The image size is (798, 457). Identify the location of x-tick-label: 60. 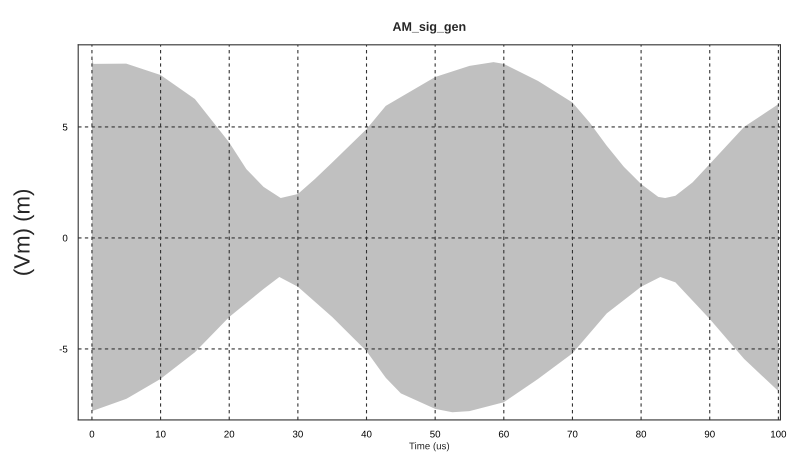
(503, 434).